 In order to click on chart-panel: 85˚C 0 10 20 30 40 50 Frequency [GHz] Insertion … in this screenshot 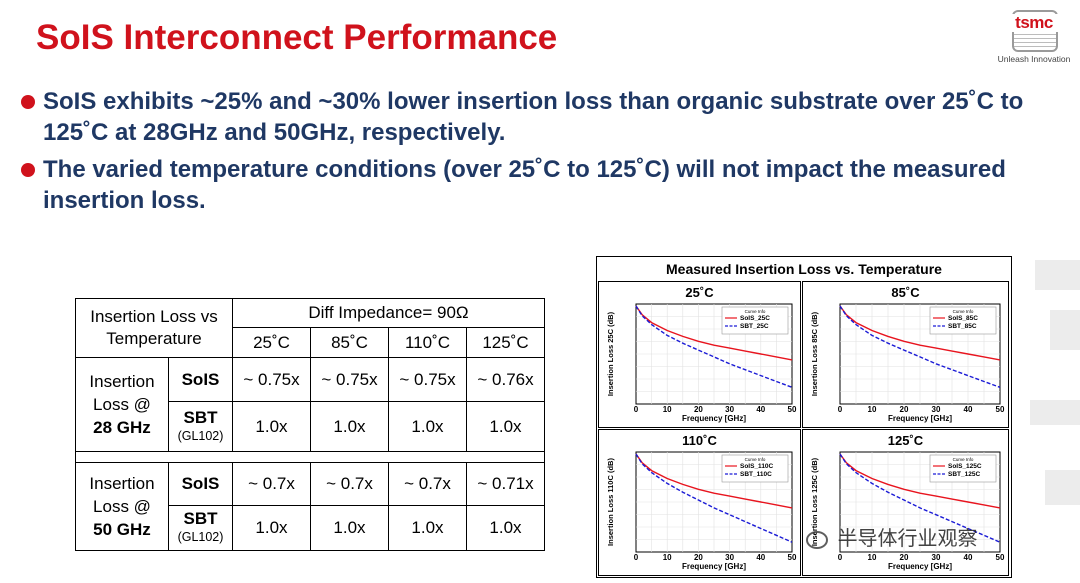, I will do `click(905, 354)`.